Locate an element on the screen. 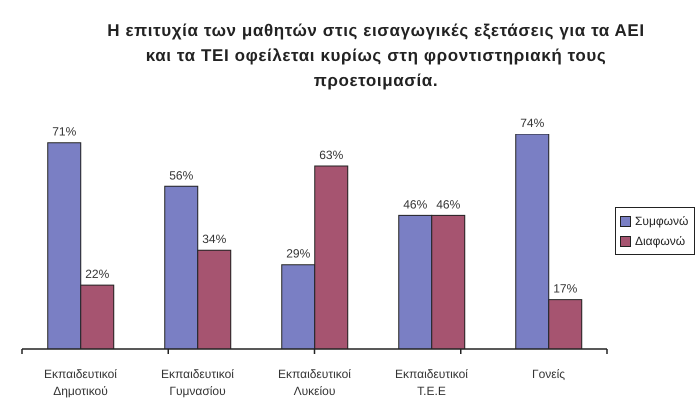  data-label: 56% is located at coordinates (181, 175).